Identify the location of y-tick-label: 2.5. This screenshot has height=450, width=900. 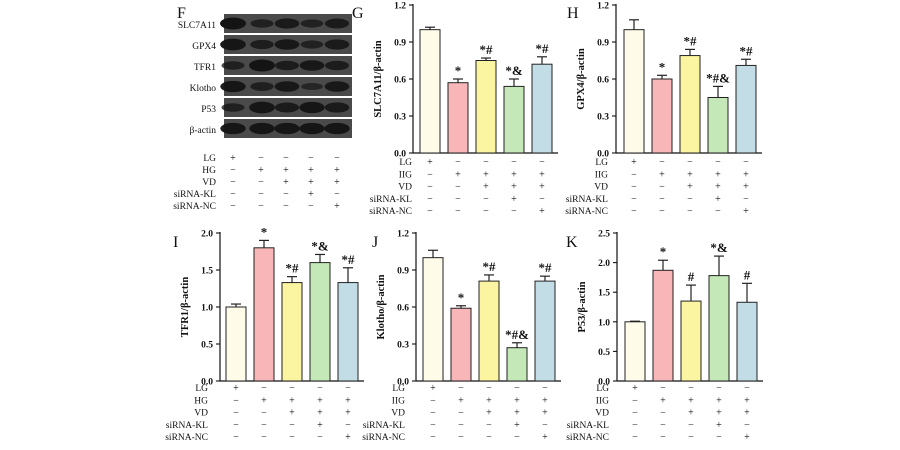
(604, 235).